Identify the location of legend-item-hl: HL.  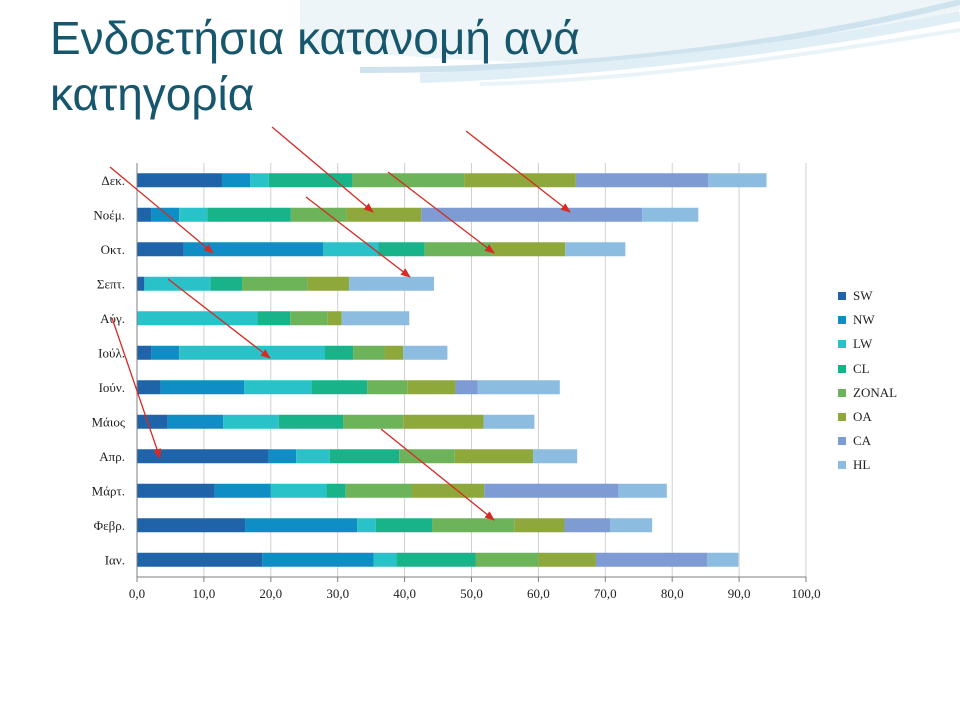
(867, 465).